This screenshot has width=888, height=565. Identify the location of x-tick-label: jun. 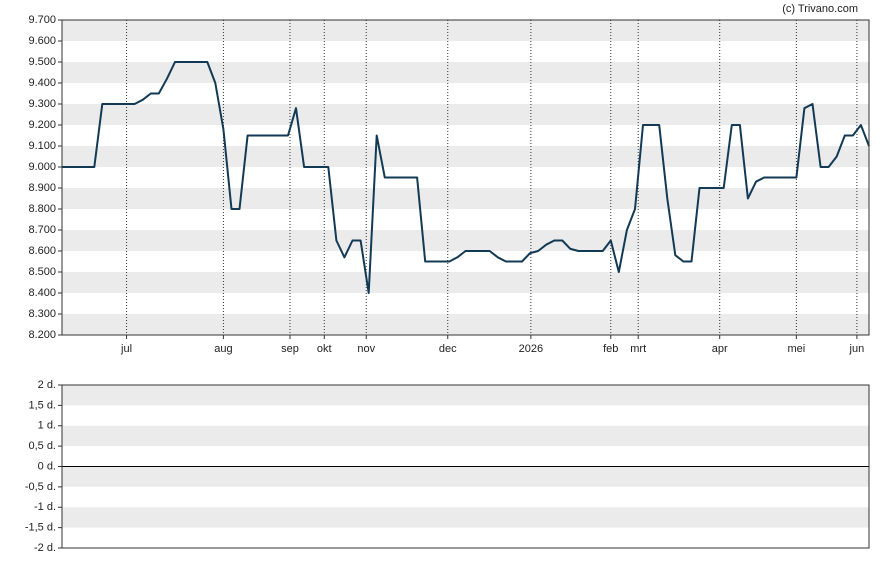
(857, 349).